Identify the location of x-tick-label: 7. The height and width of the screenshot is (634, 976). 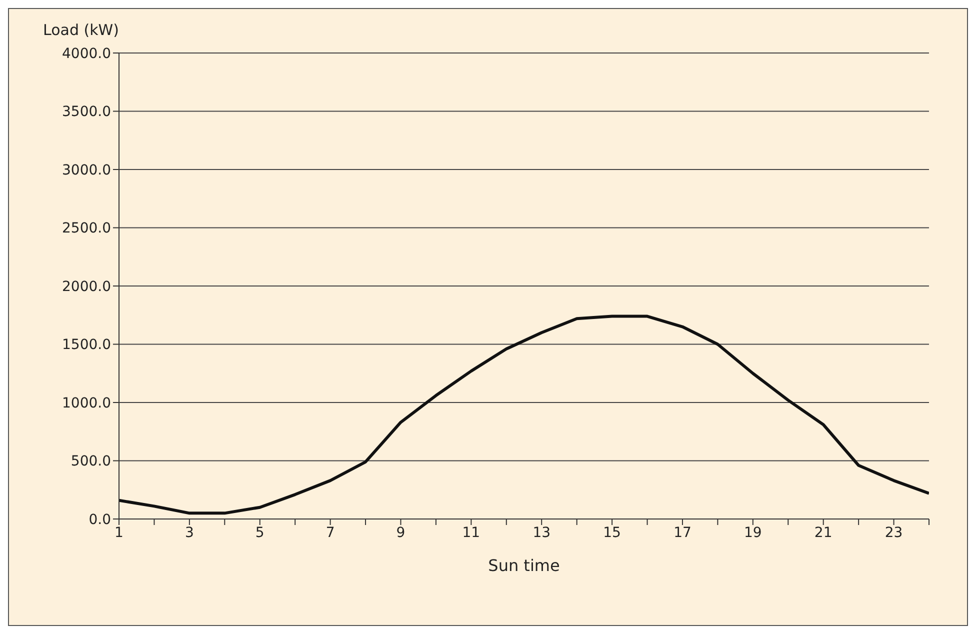
(330, 532).